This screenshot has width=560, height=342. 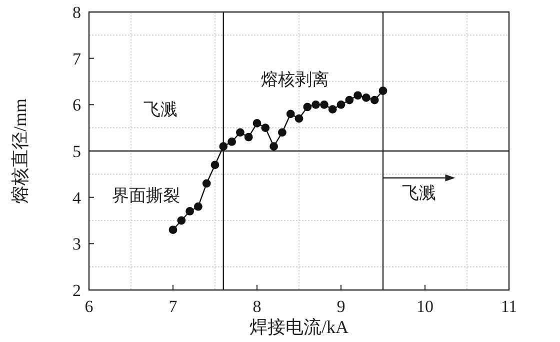 What do you see at coordinates (77, 58) in the screenshot?
I see `y-tick-label: 7` at bounding box center [77, 58].